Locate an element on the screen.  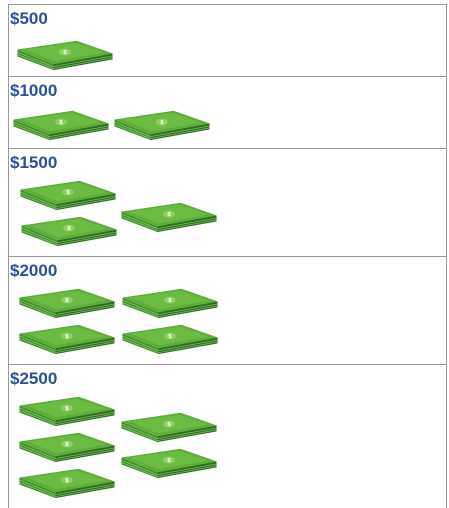
row-label: $2500 is located at coordinates (33, 378).